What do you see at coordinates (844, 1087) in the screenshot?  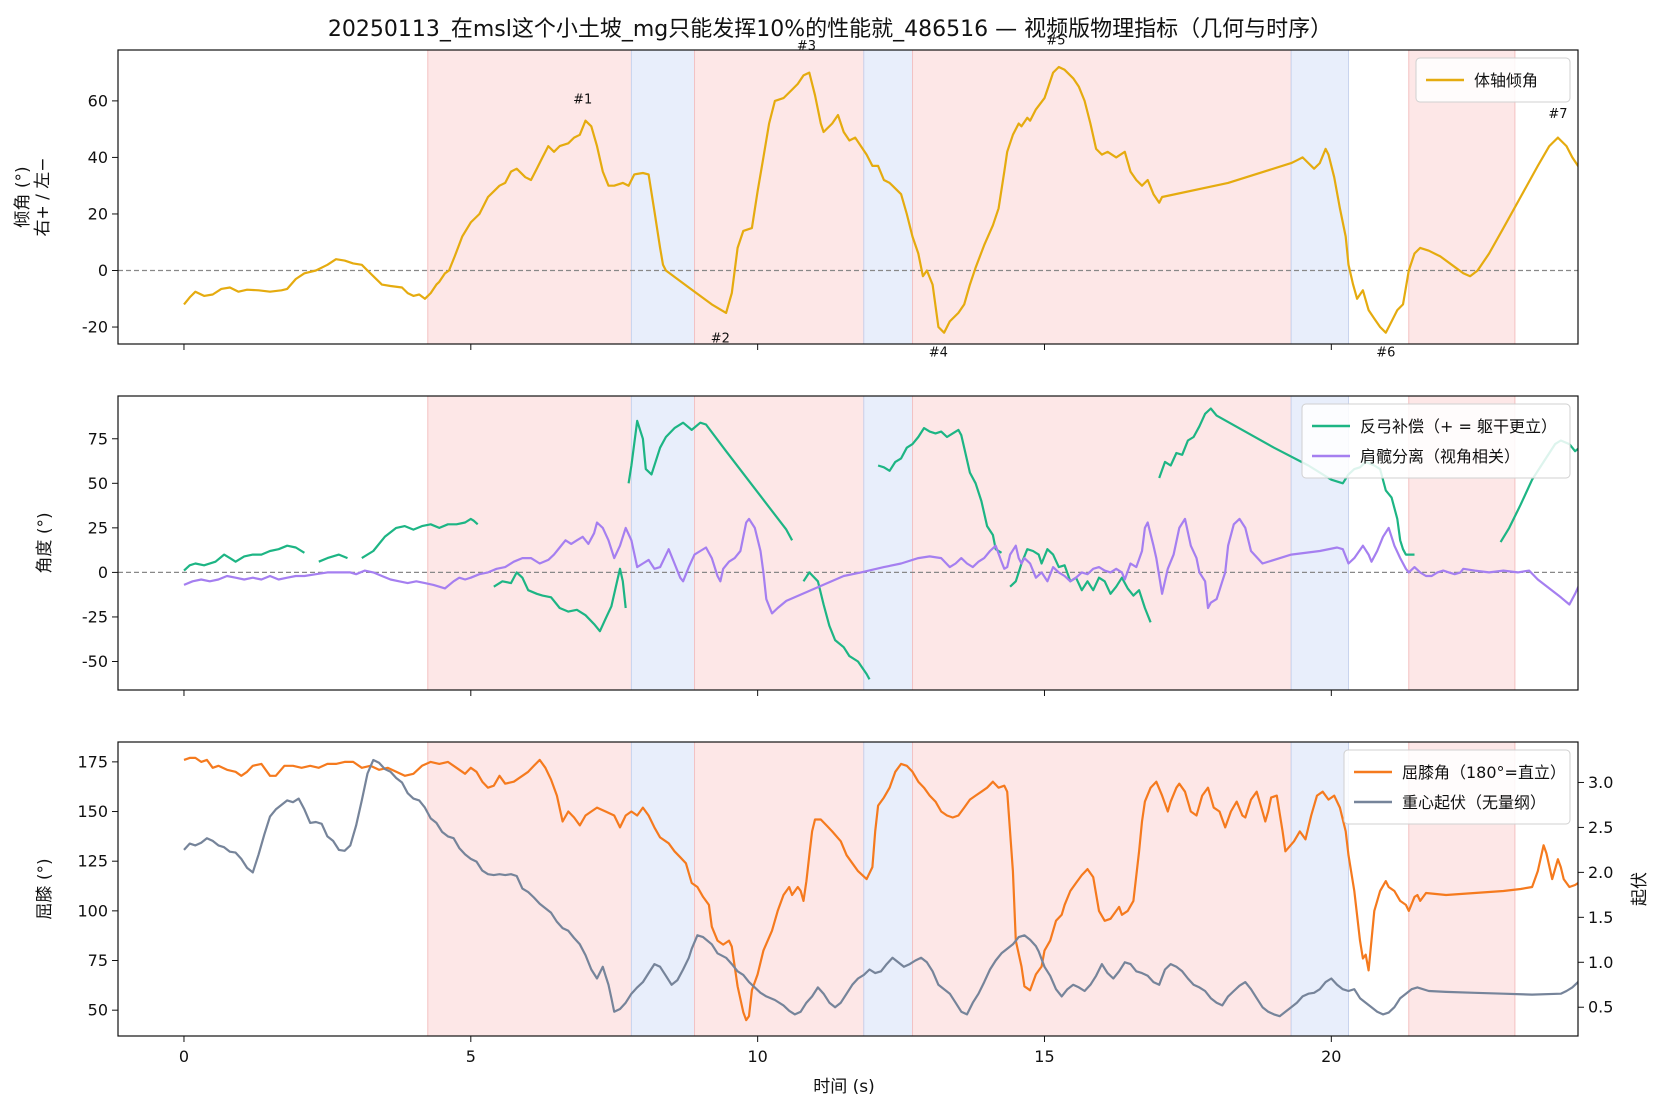 I see `x-axis-label: 时间 (s)` at bounding box center [844, 1087].